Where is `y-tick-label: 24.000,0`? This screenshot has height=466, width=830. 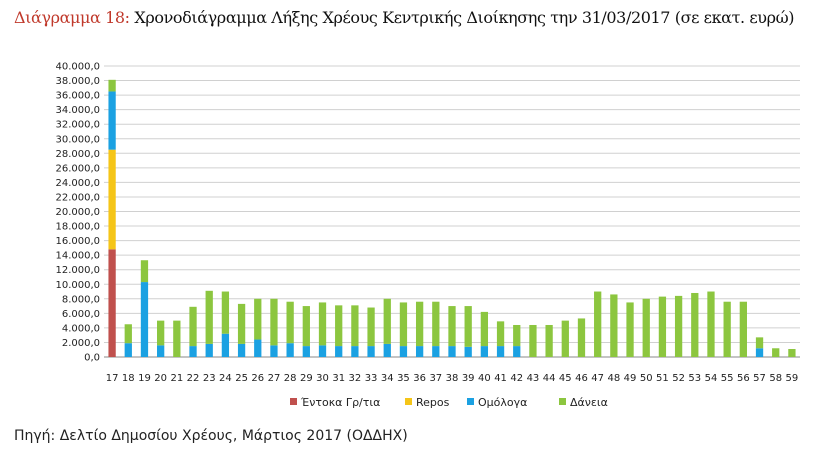
y-tick-label: 24.000,0 is located at coordinates (77, 183).